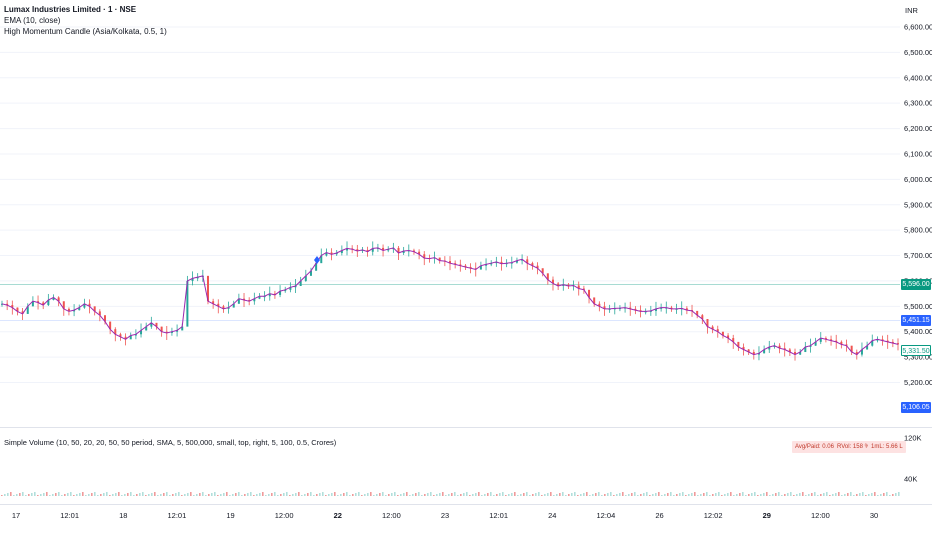  Describe the element at coordinates (916, 284) in the screenshot. I see `green-price-tag: 5,596.00` at that location.